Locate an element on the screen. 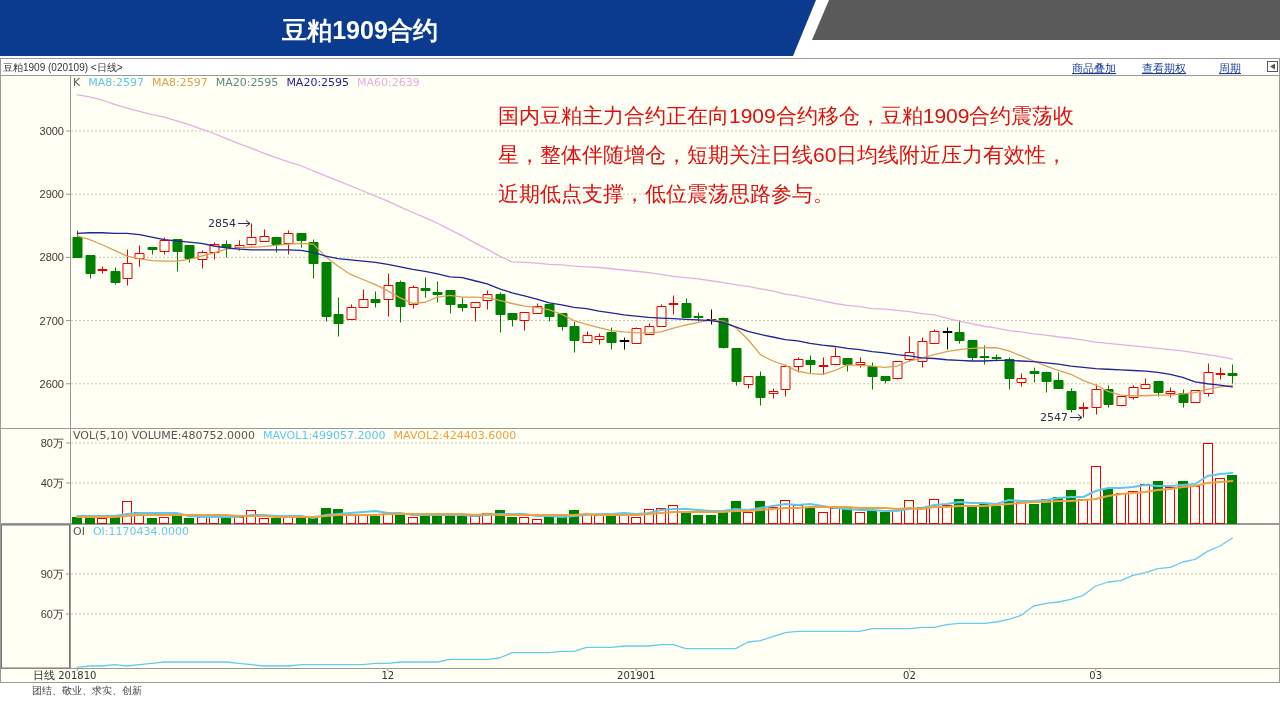 The height and width of the screenshot is (720, 1280). x-tick-label: 12 is located at coordinates (388, 675).